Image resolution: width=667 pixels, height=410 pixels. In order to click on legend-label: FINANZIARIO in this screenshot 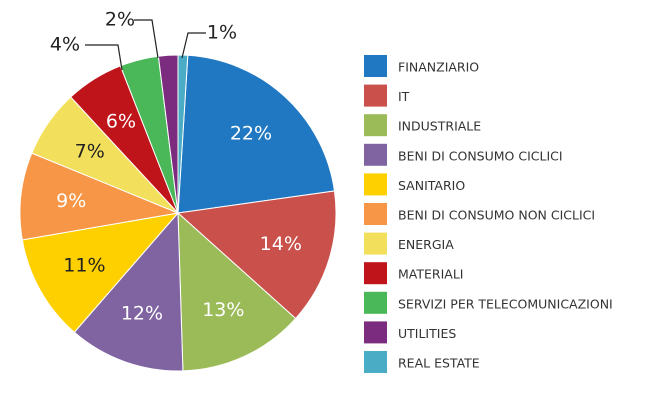, I will do `click(438, 67)`.